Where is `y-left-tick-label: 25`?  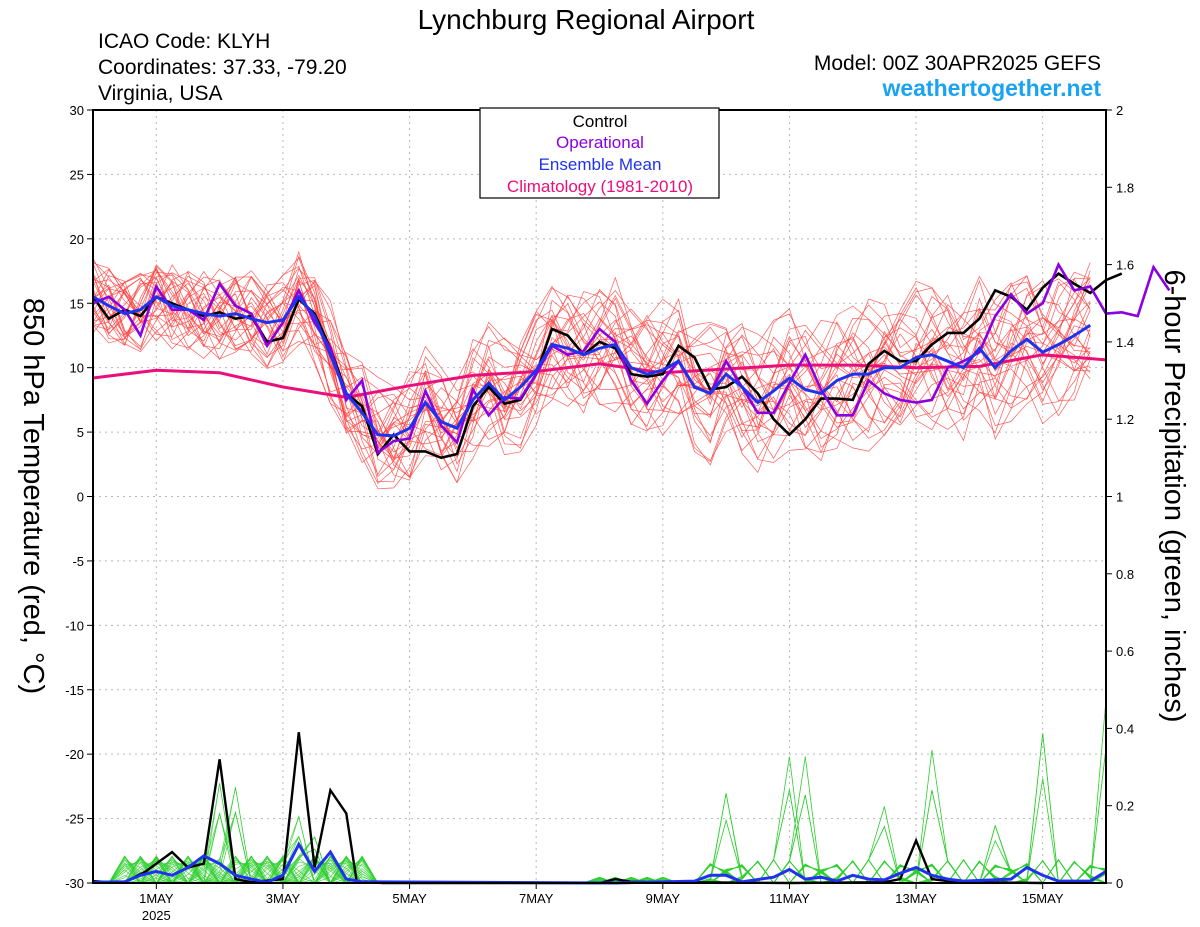
y-left-tick-label: 25 is located at coordinates (77, 174).